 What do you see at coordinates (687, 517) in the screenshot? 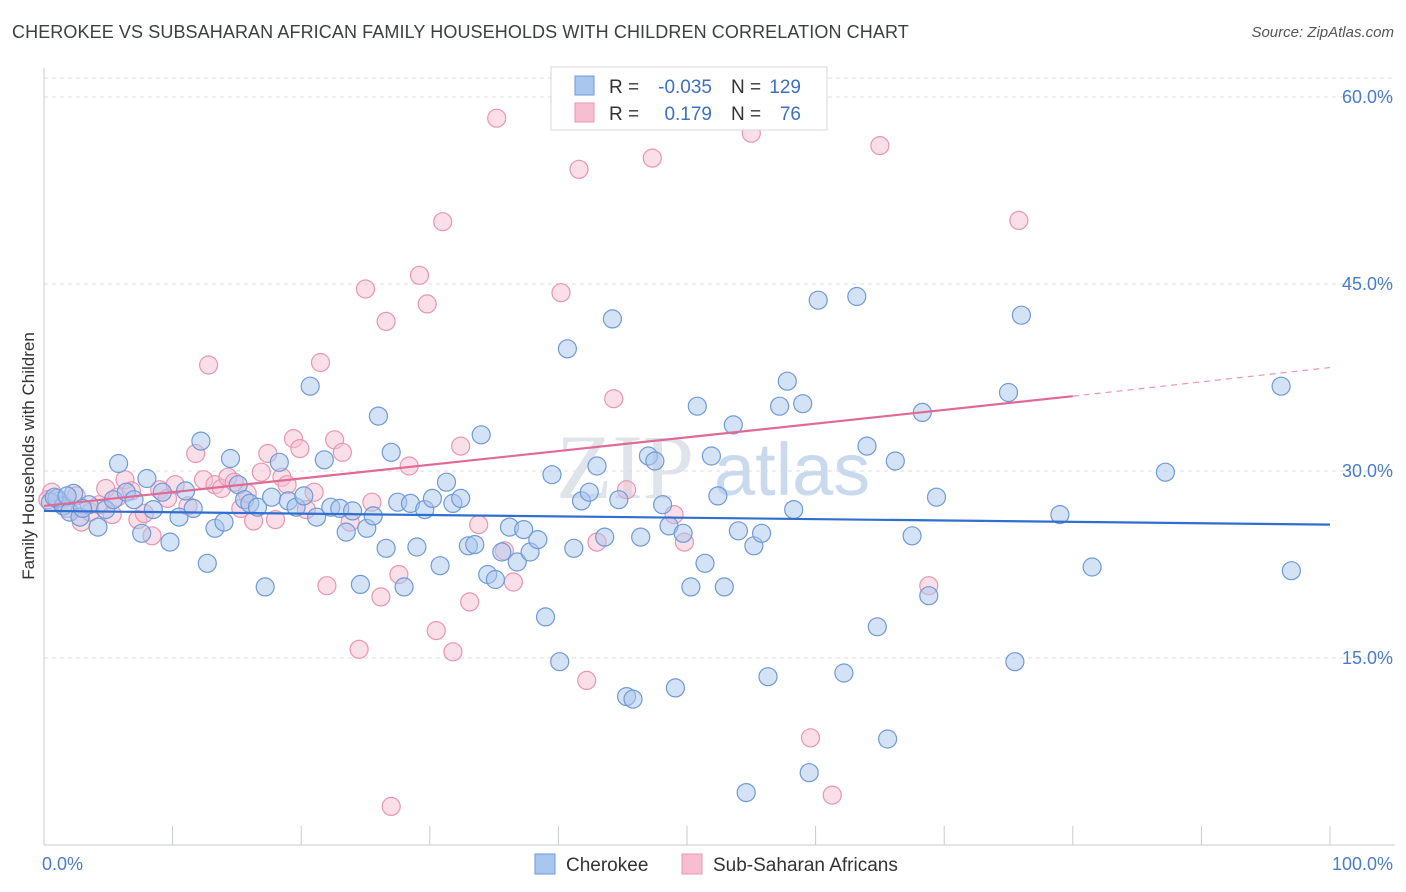
I see `cherokee-trend-line` at bounding box center [687, 517].